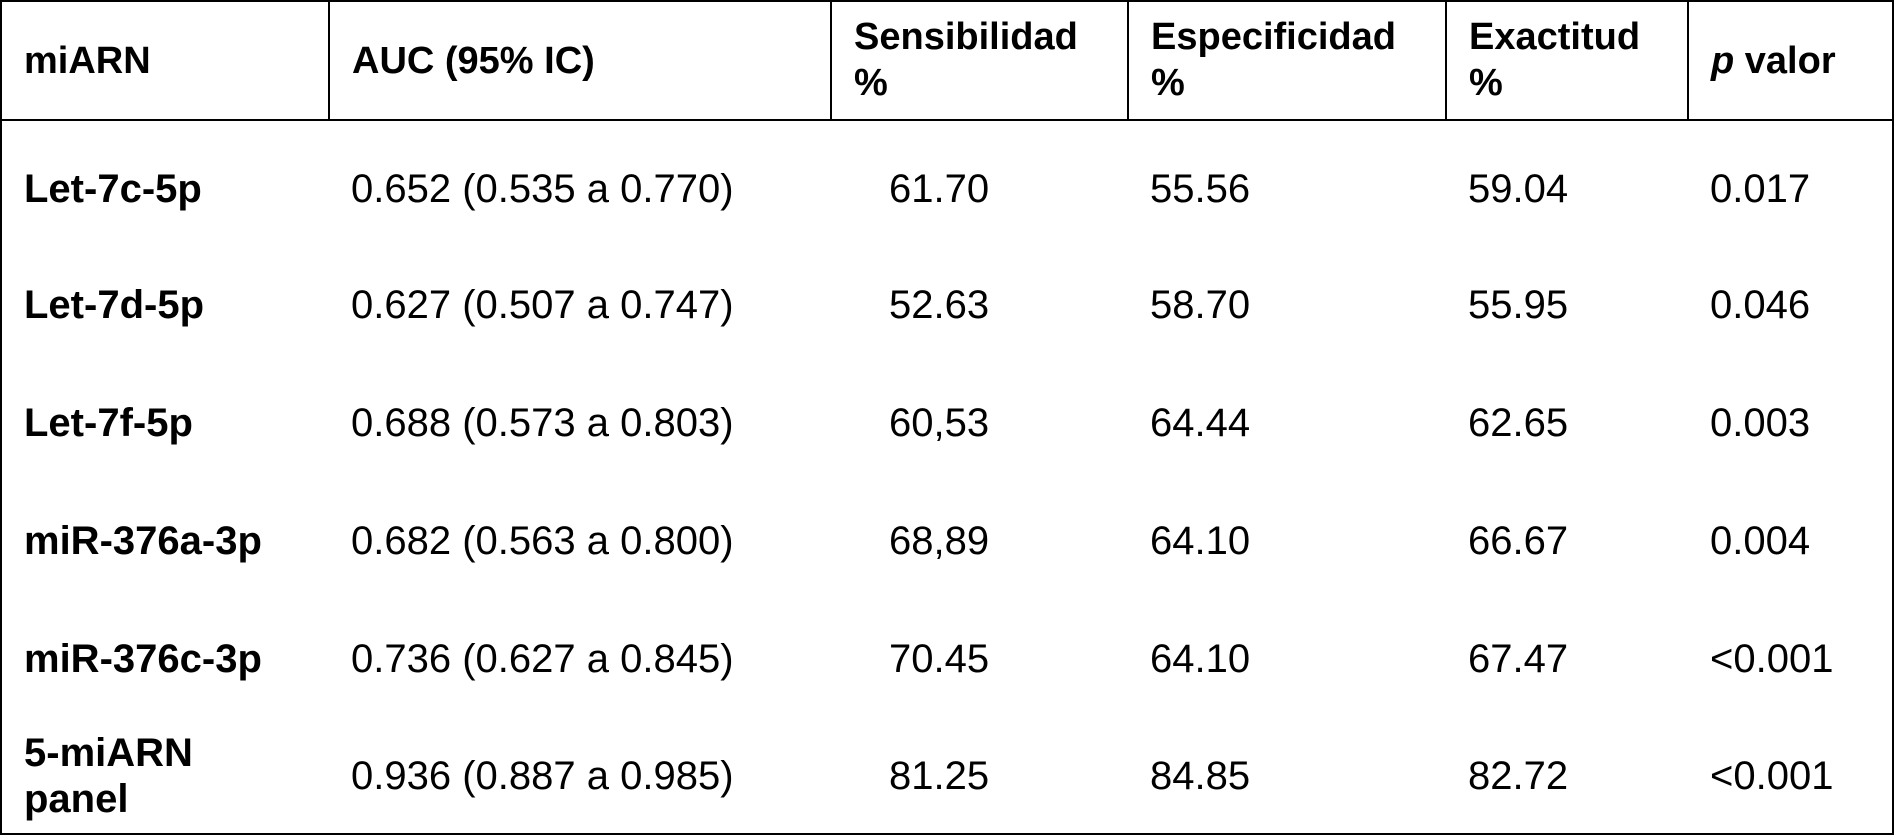  What do you see at coordinates (1567, 305) in the screenshot?
I see `row-accuracy: 55.95` at bounding box center [1567, 305].